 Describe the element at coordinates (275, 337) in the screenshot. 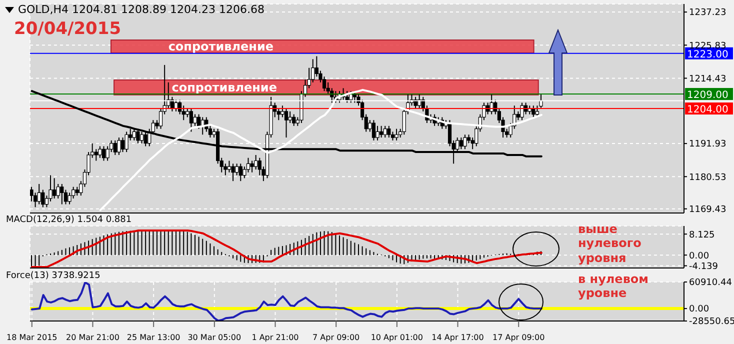

I see `x-tick-label: 1 Apr 21:00` at that location.